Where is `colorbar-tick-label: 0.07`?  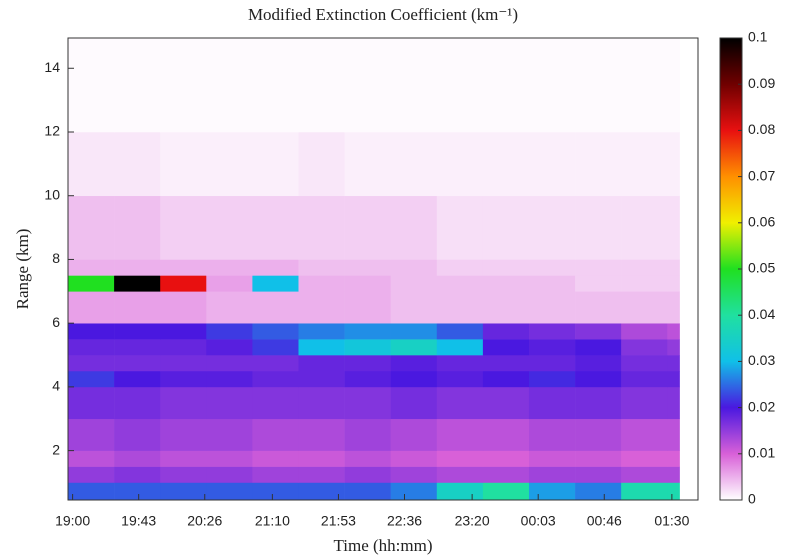 colorbar-tick-label: 0.07 is located at coordinates (761, 175).